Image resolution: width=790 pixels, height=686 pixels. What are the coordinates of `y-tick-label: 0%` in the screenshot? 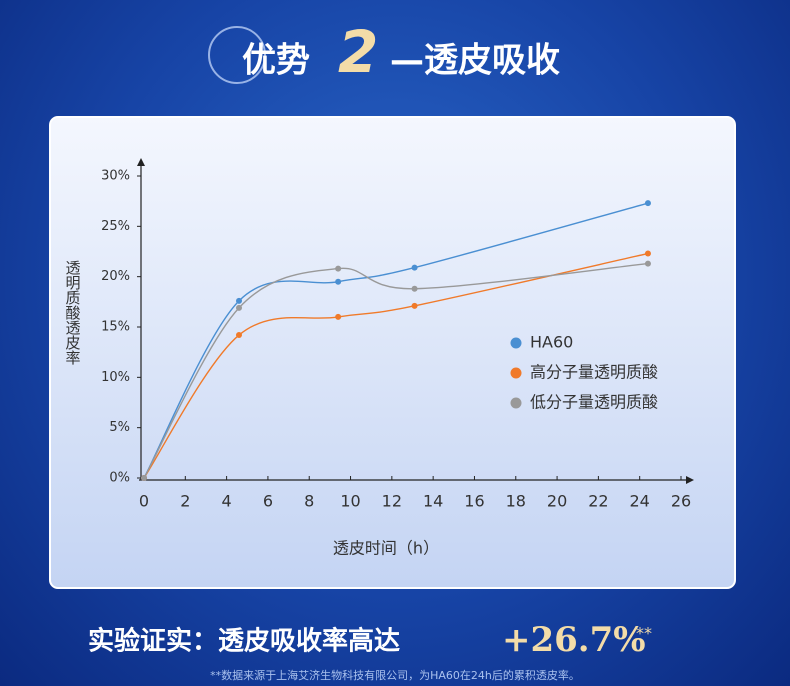 It's located at (119, 478).